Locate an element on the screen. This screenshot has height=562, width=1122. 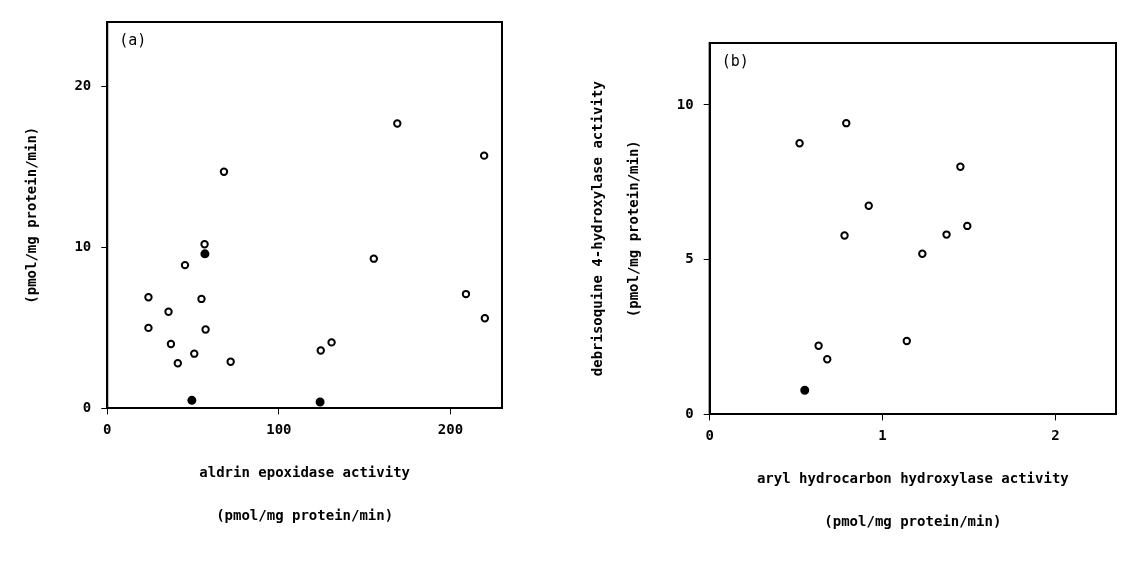
x-tick-label: 1 is located at coordinates (882, 435).